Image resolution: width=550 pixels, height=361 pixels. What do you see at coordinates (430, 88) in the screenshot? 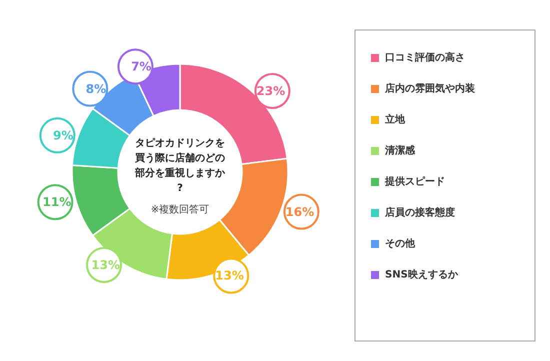
I see `legend-label: 店内の雰囲気や内装` at bounding box center [430, 88].